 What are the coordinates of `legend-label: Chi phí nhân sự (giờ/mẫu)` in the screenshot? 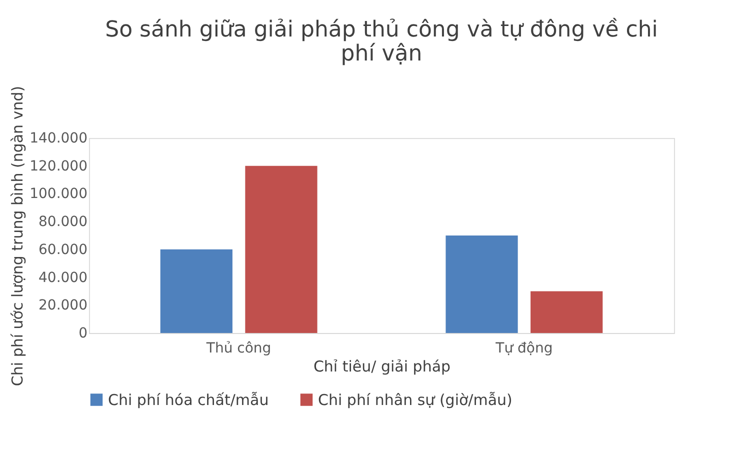 It's located at (415, 399).